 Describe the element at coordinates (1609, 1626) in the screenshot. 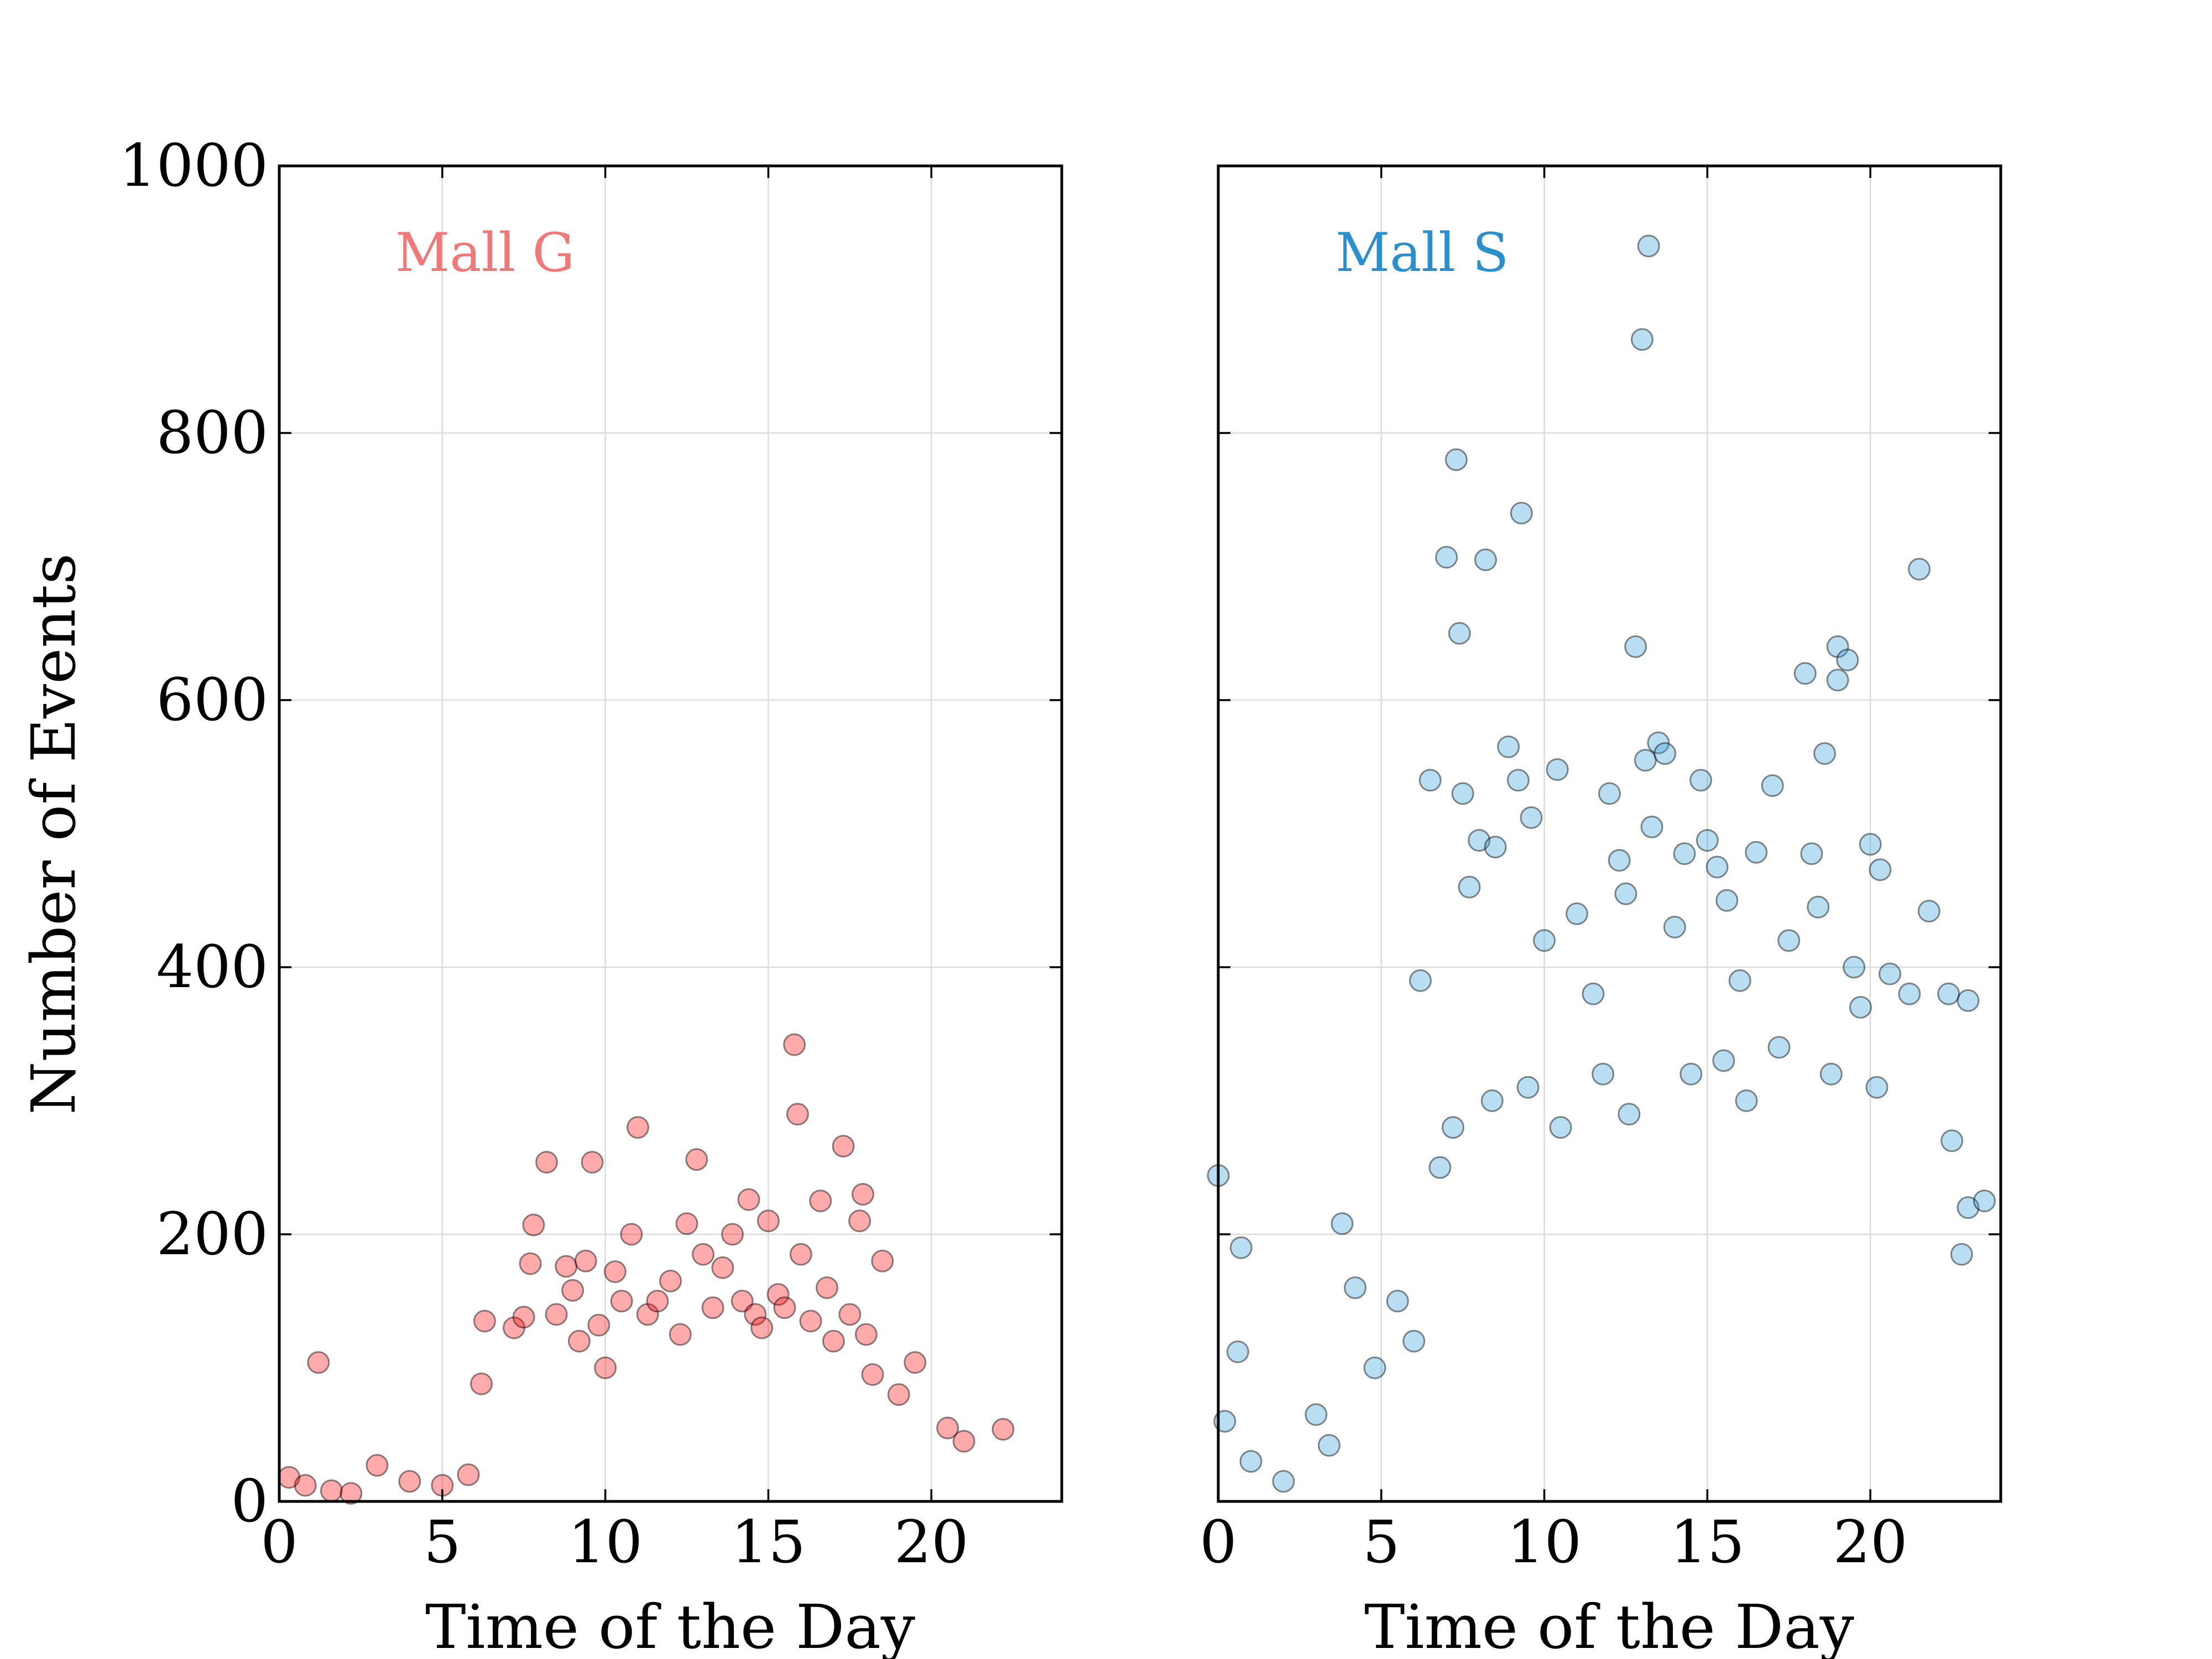

I see `panel-mall-s-x-axis-label: Time of the Day` at that location.